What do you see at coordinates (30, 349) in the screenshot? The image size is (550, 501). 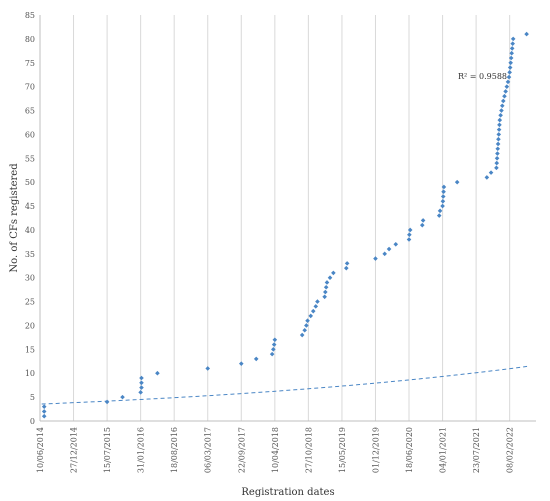 I see `y-tick-label: 15` at bounding box center [30, 349].